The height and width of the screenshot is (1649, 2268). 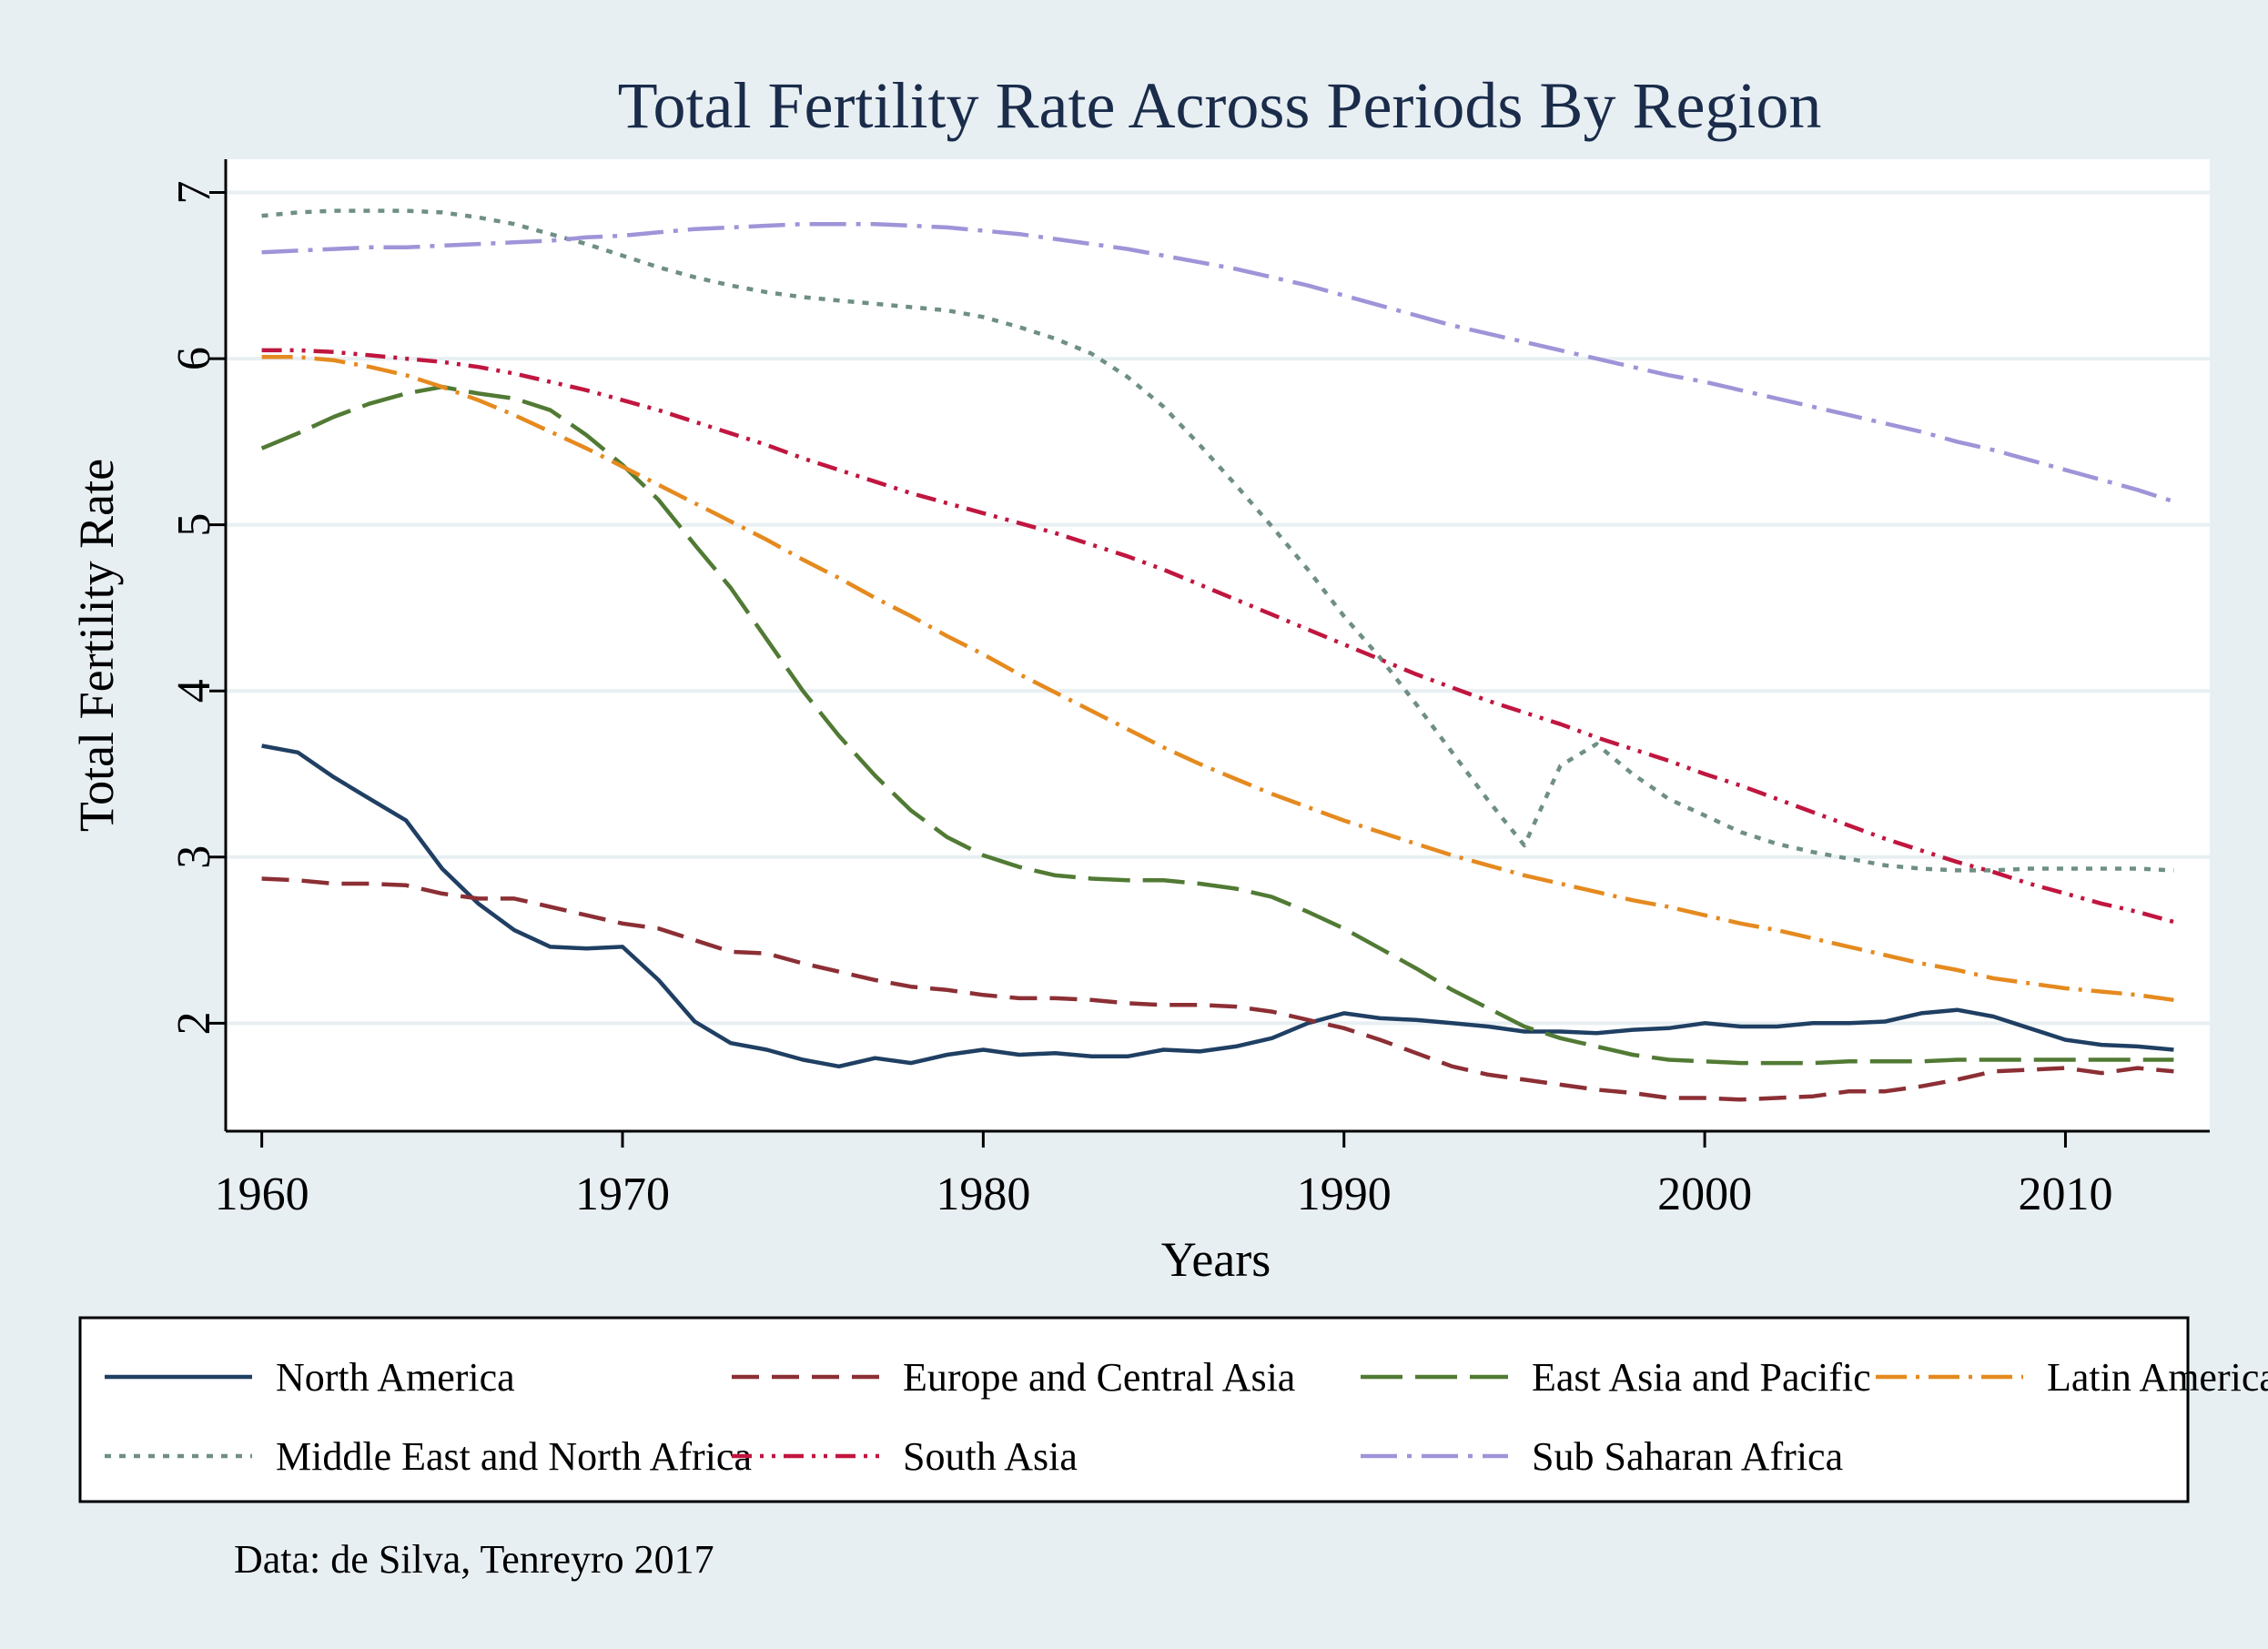 What do you see at coordinates (991, 1457) in the screenshot?
I see `legend-label-south-asia: South Asia` at bounding box center [991, 1457].